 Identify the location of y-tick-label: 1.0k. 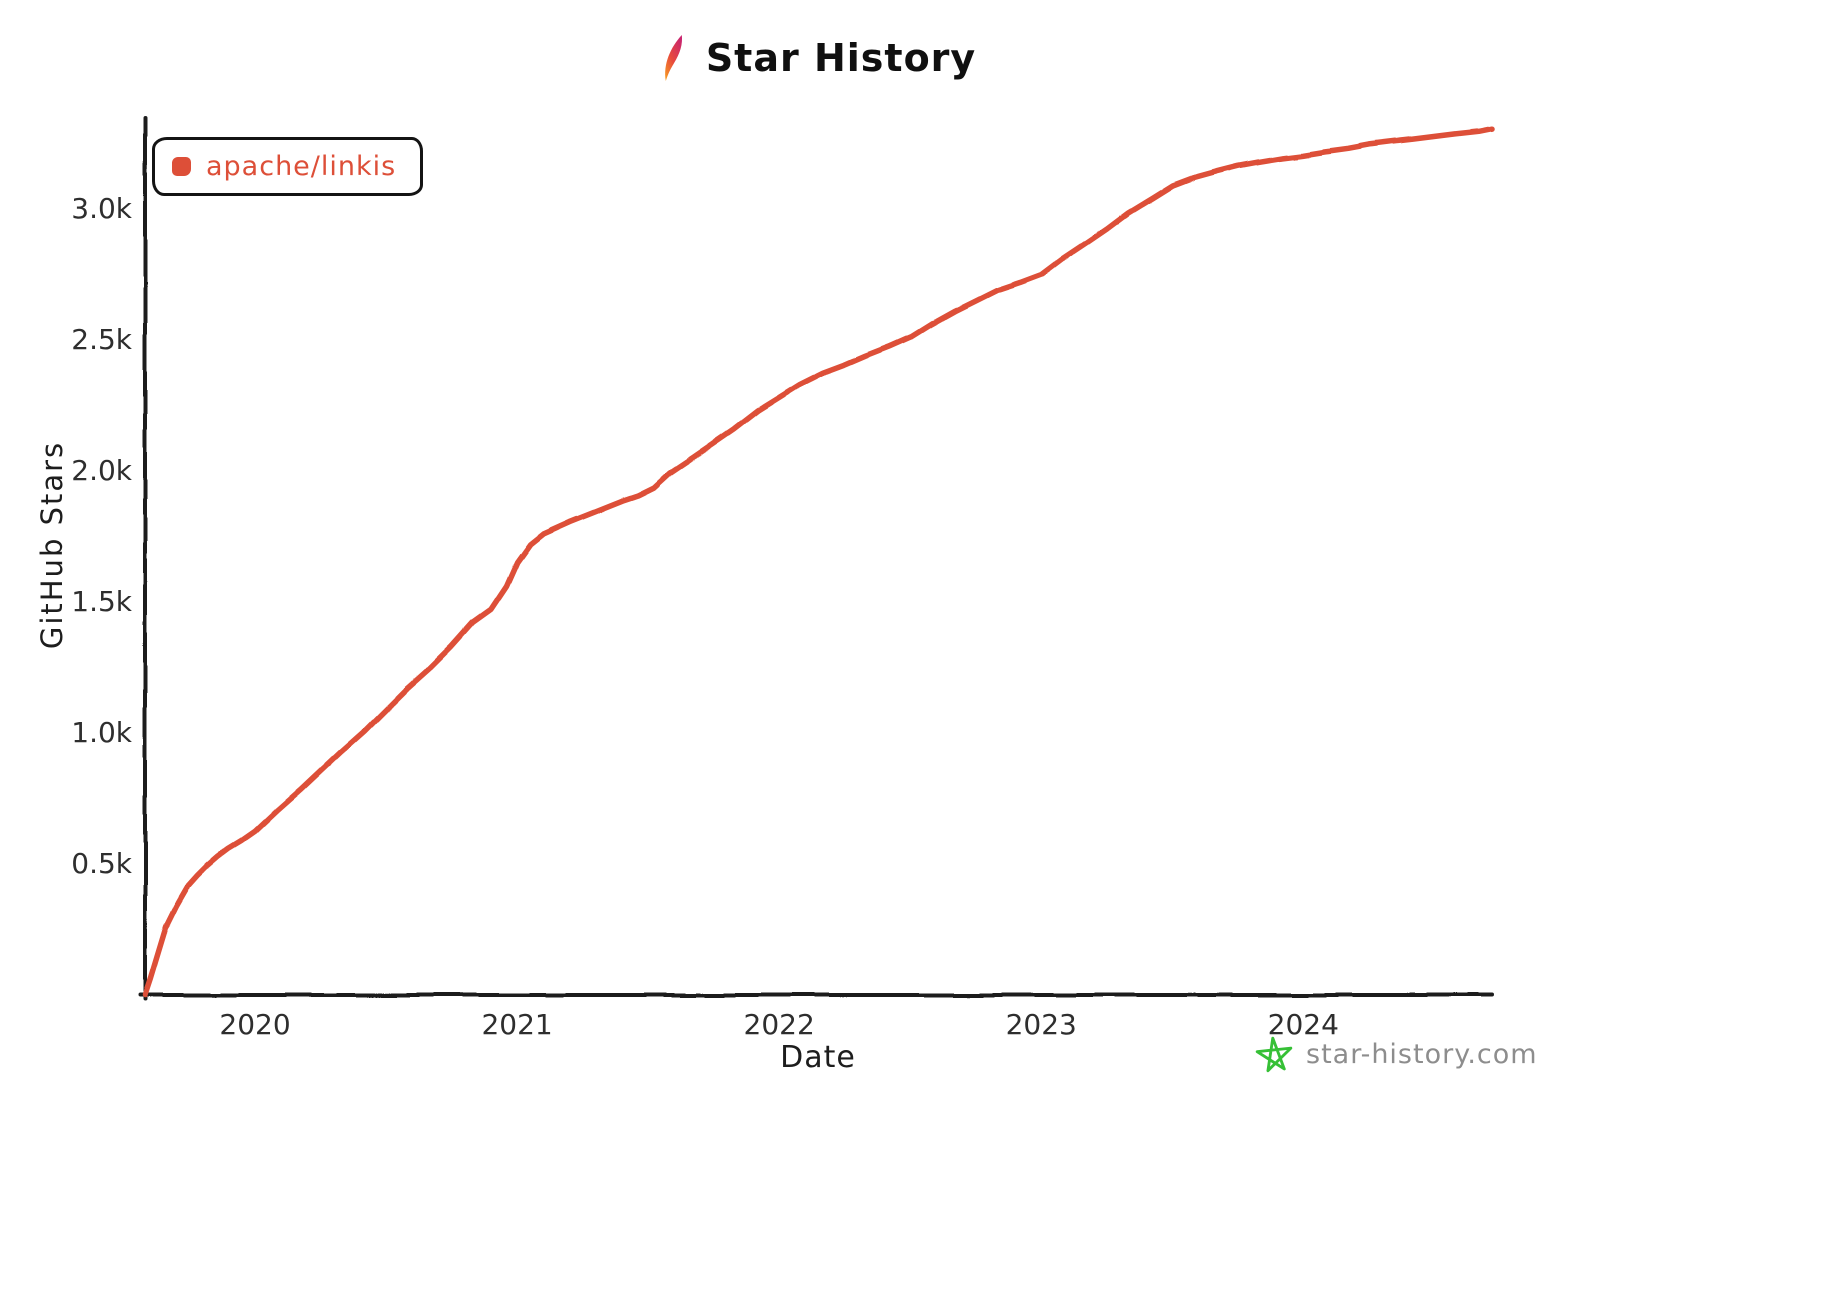
(101, 733).